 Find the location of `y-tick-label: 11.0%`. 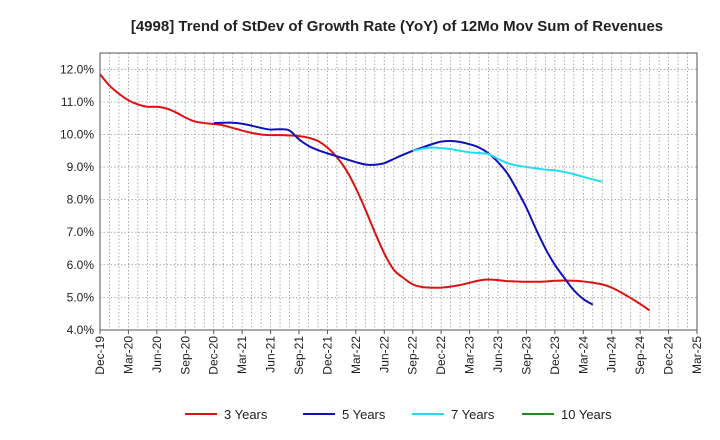

y-tick-label: 11.0% is located at coordinates (77, 102).